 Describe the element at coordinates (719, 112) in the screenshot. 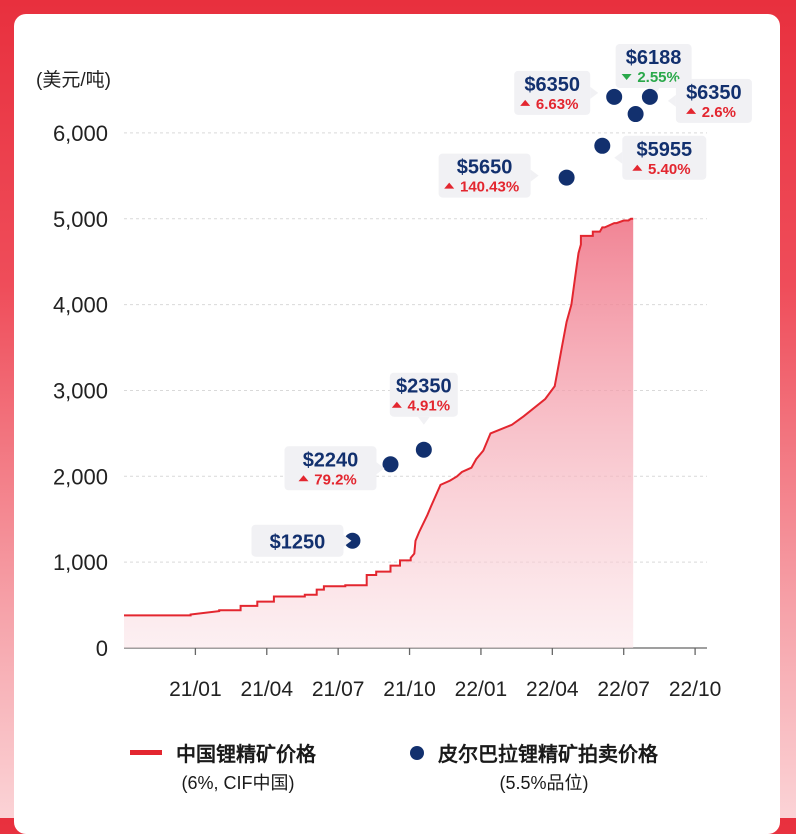

I see `callout-change-pct: 2.6%` at that location.